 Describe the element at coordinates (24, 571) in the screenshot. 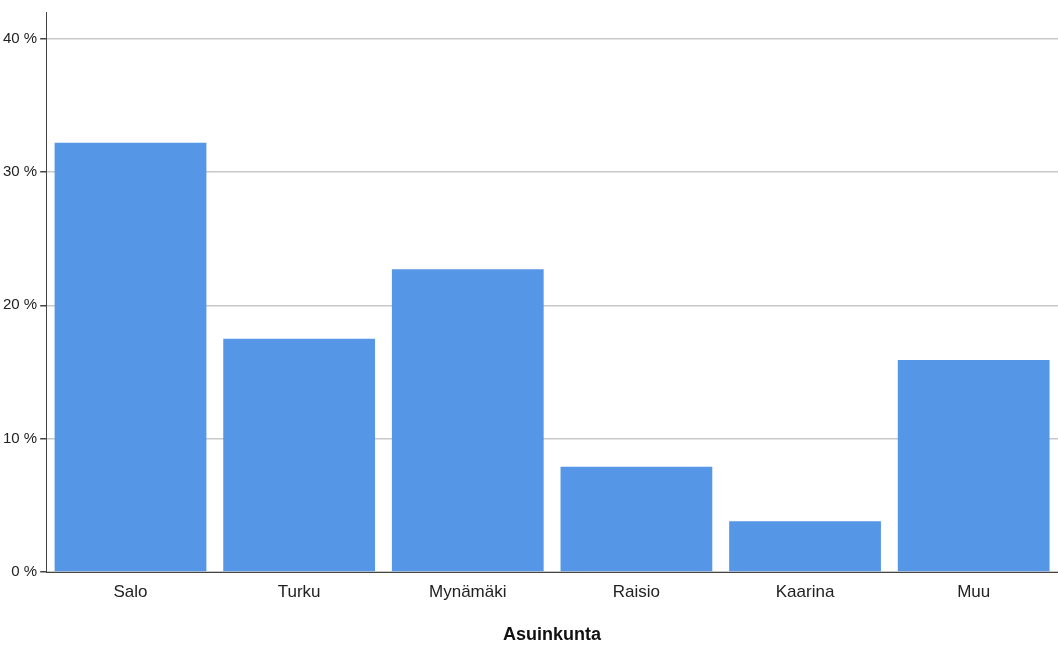

I see `y-tick-label: 0 %` at that location.